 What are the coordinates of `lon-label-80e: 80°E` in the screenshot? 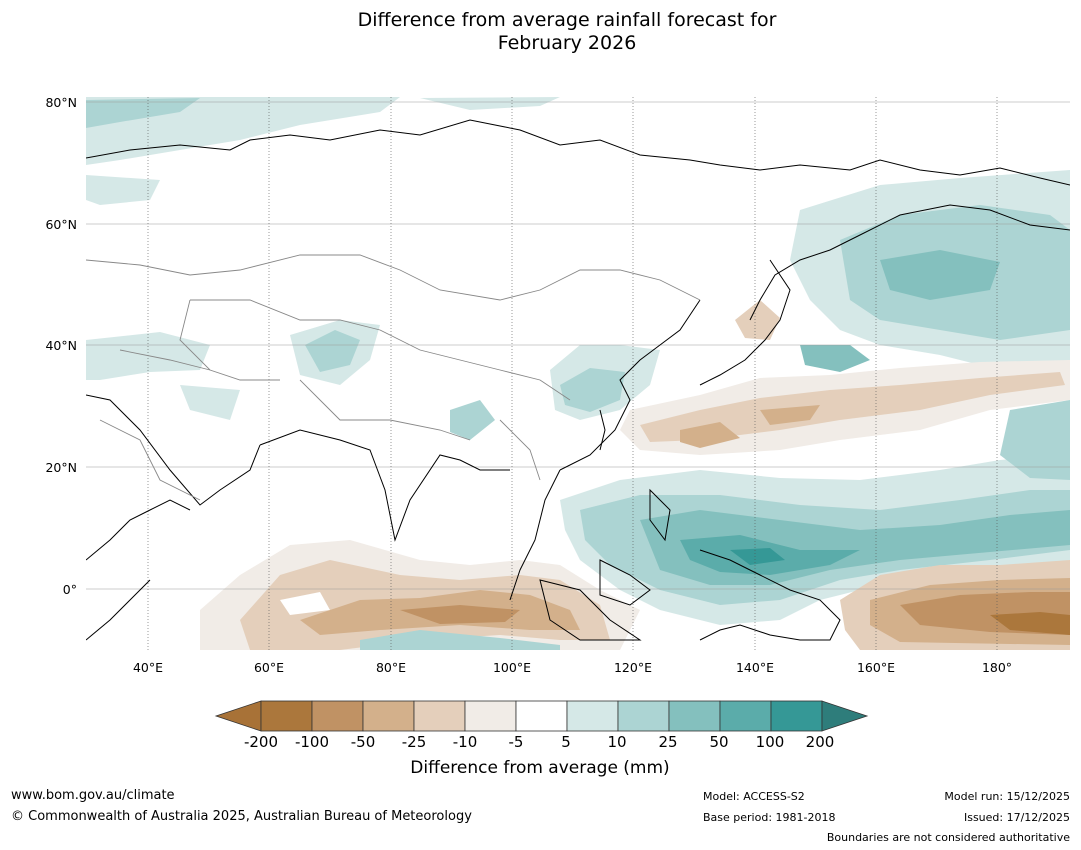 It's located at (391, 667).